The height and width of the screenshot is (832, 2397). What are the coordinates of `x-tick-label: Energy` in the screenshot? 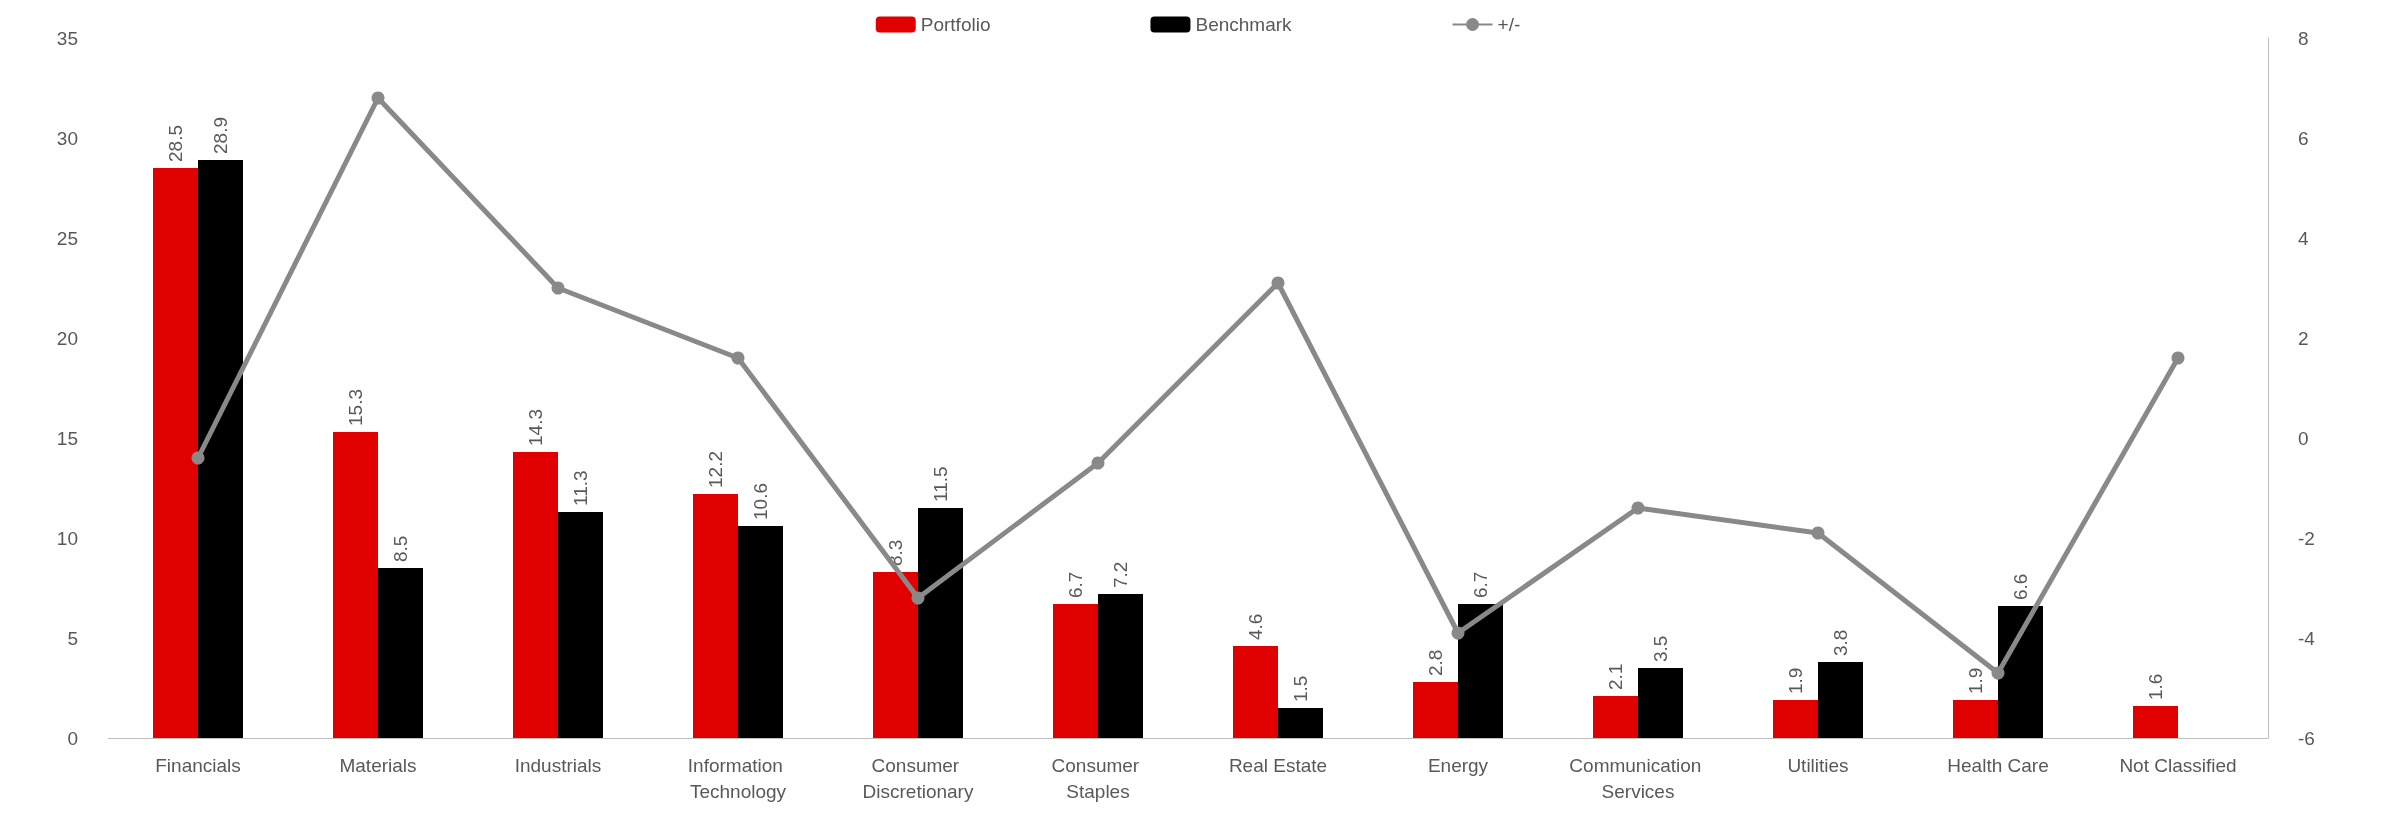 It's located at (1458, 765).